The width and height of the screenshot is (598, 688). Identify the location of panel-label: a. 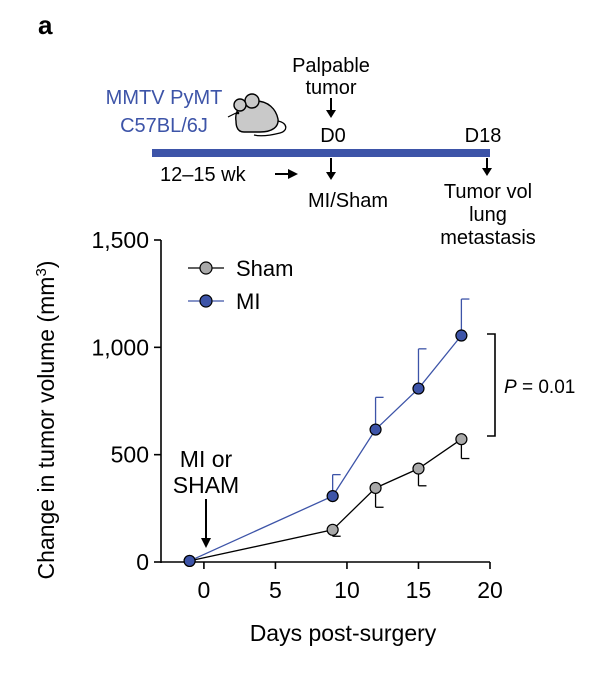
(45, 25).